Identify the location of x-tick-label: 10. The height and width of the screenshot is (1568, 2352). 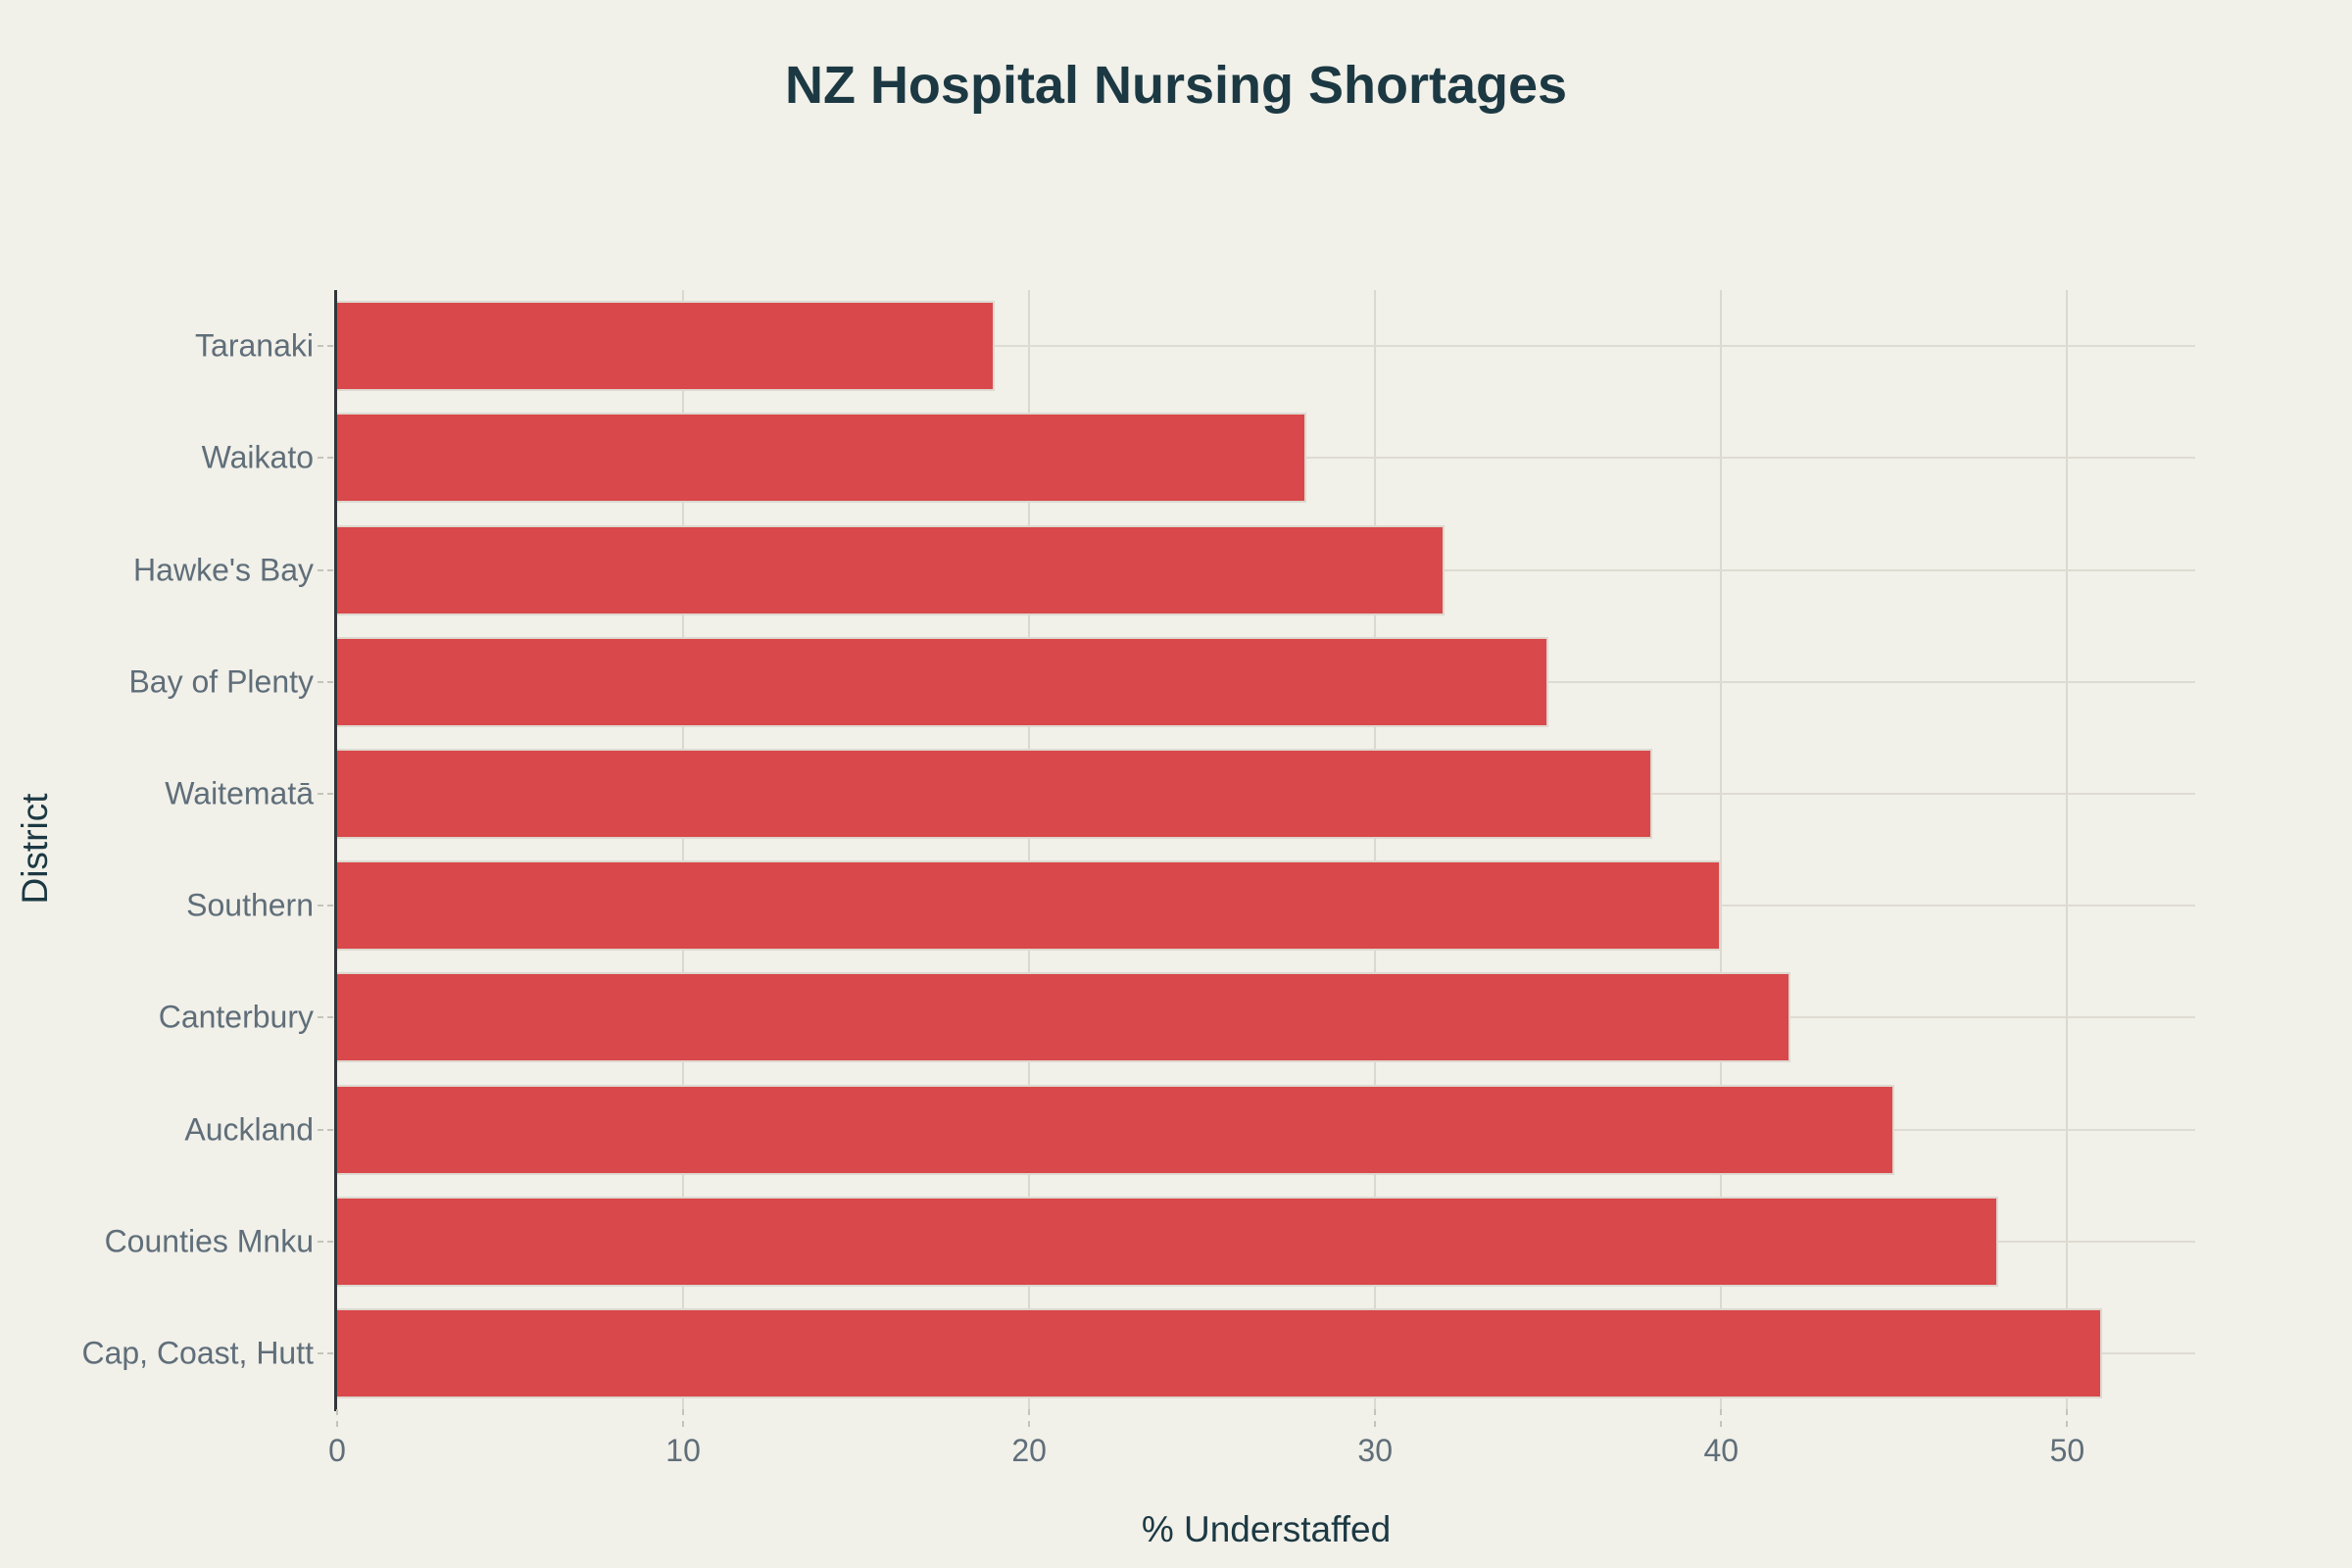
(683, 1450).